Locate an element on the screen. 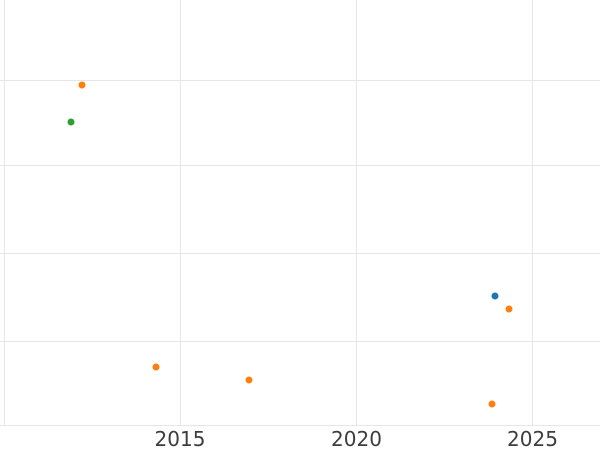  x-tick-label: 2020 is located at coordinates (356, 438).